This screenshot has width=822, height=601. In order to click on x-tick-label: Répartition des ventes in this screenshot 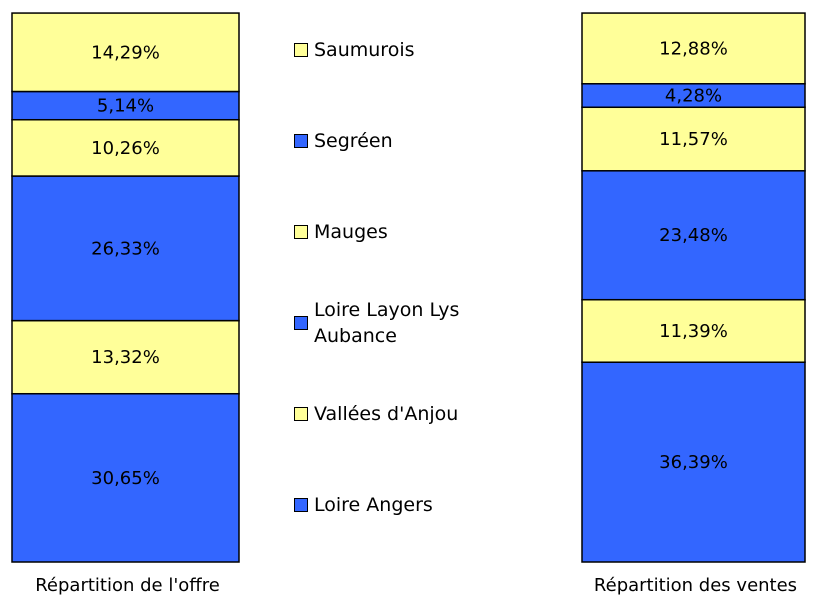, I will do `click(695, 585)`.